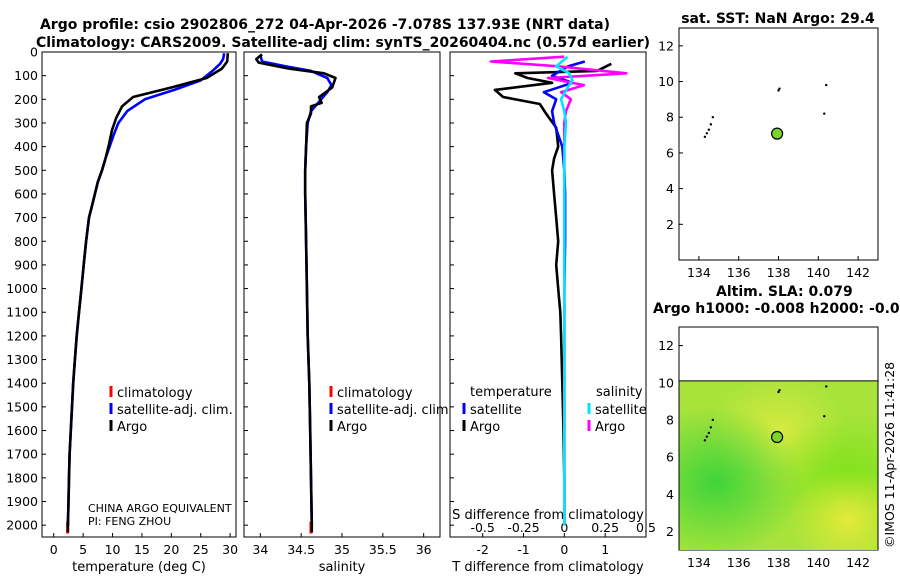  I want to click on x-tick-label-5: 5, so click(83, 549).